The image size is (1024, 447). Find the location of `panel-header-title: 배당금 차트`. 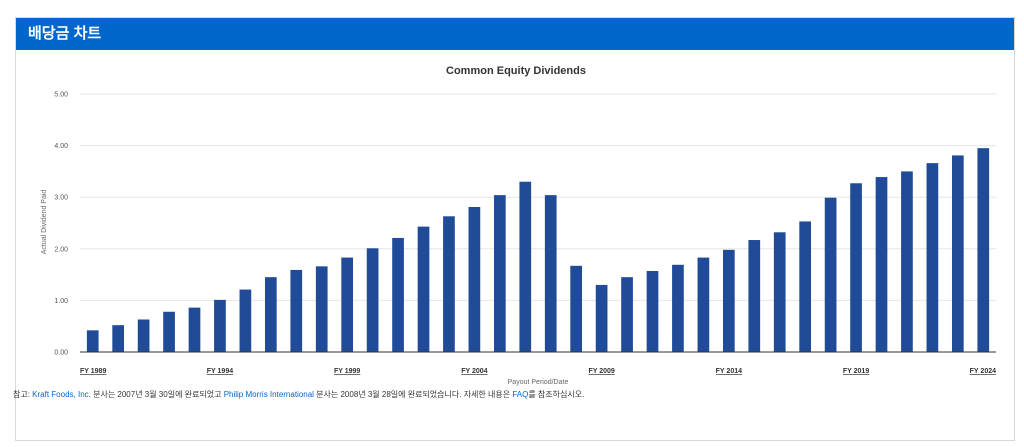

panel-header-title: 배당금 차트 is located at coordinates (515, 34).